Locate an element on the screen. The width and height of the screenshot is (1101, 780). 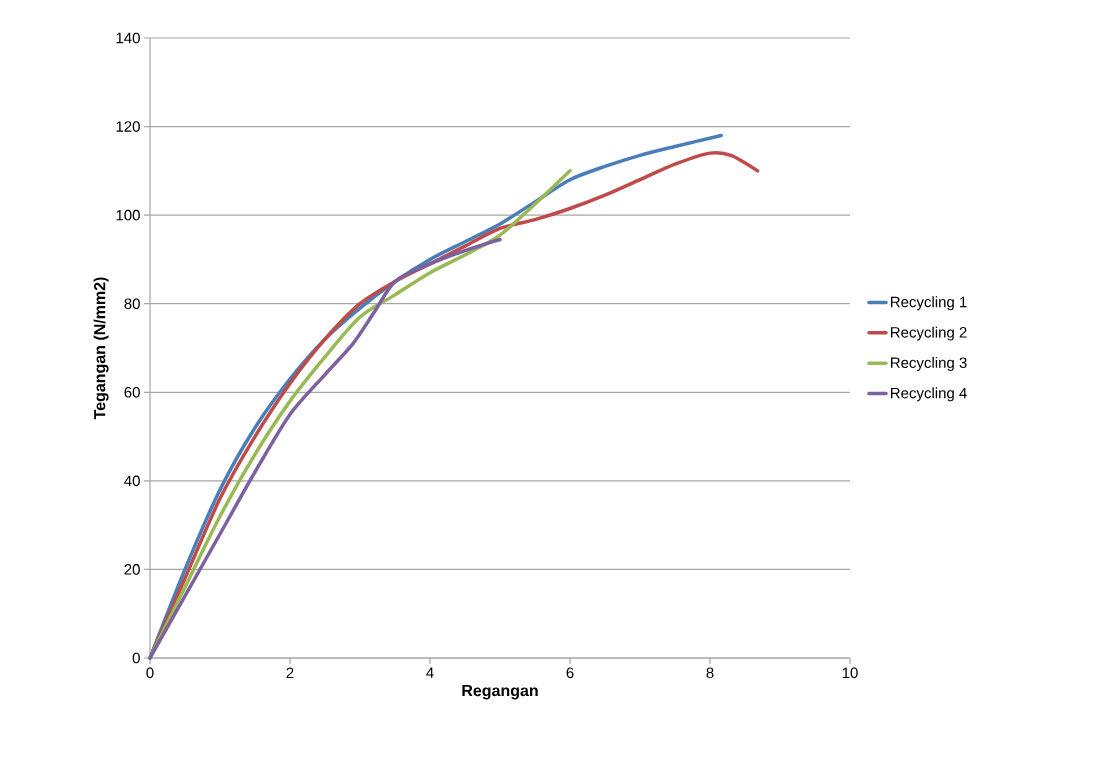
y-tick-label: 60 is located at coordinates (132, 392).